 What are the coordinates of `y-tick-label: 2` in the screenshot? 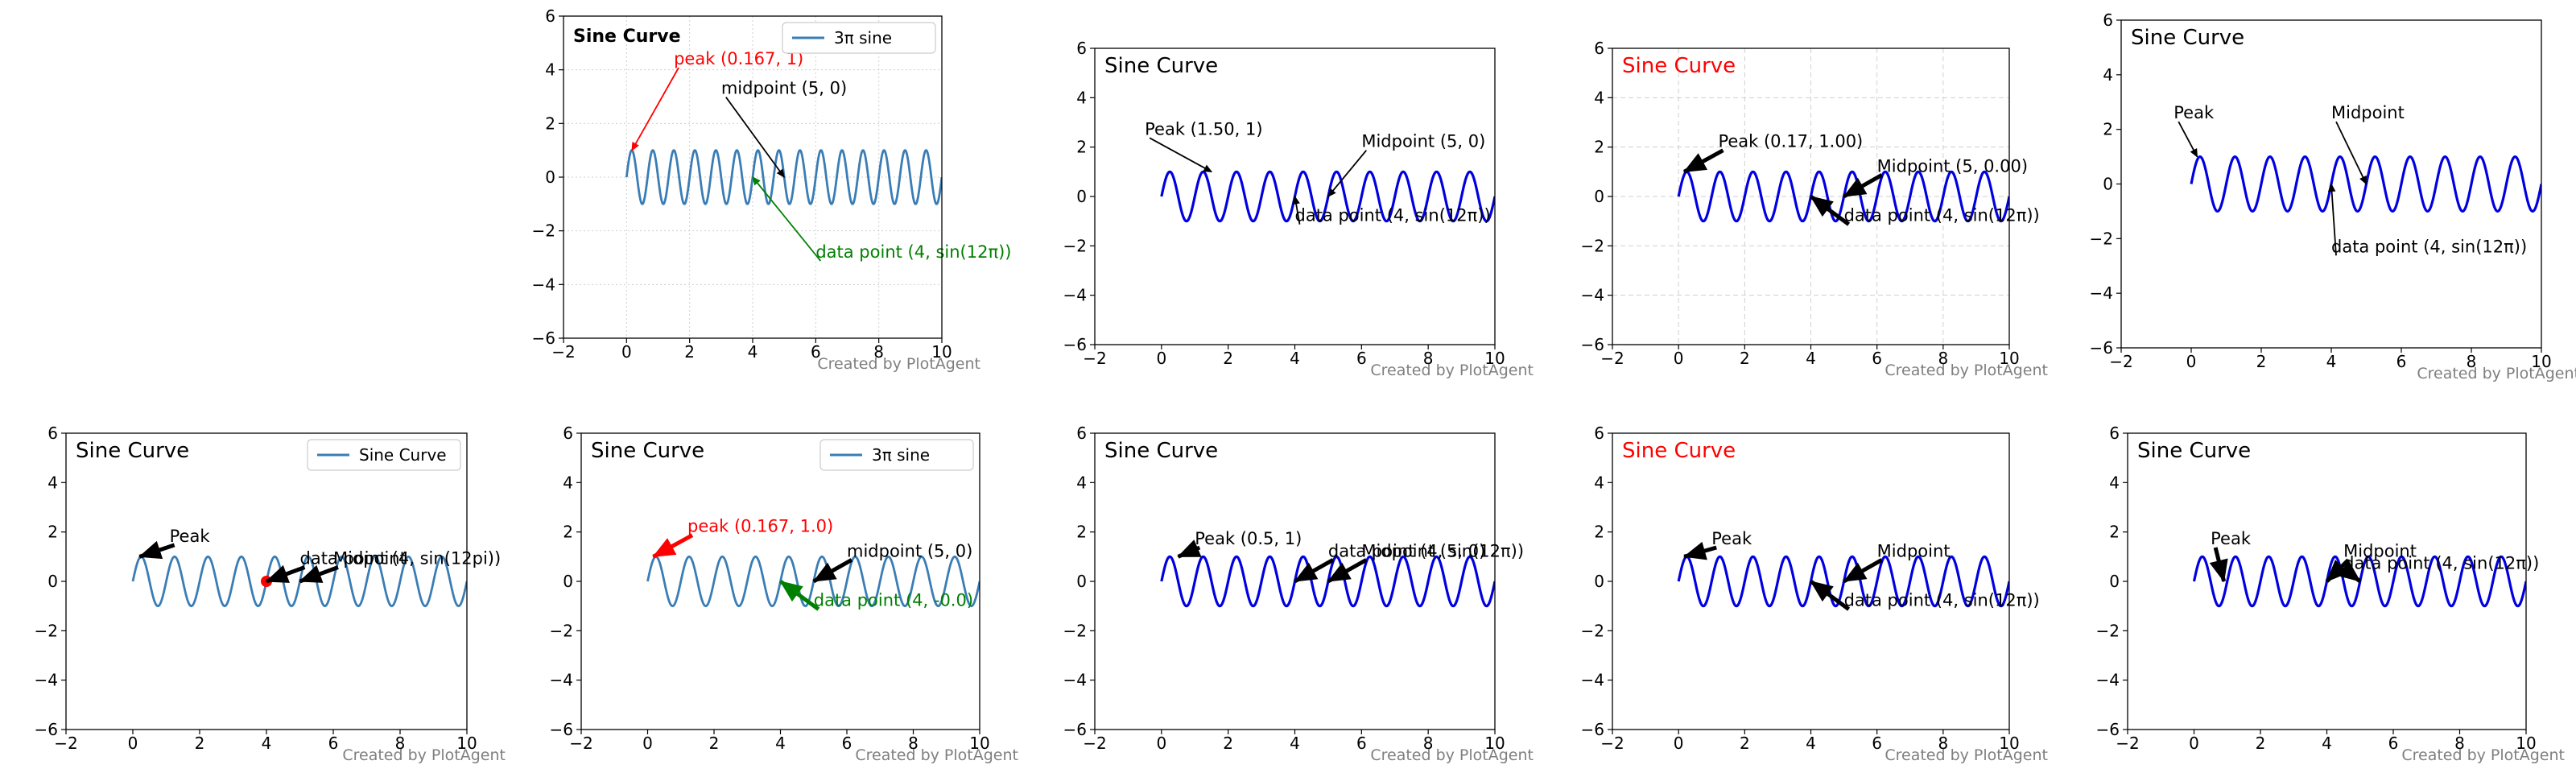 It's located at (2114, 532).